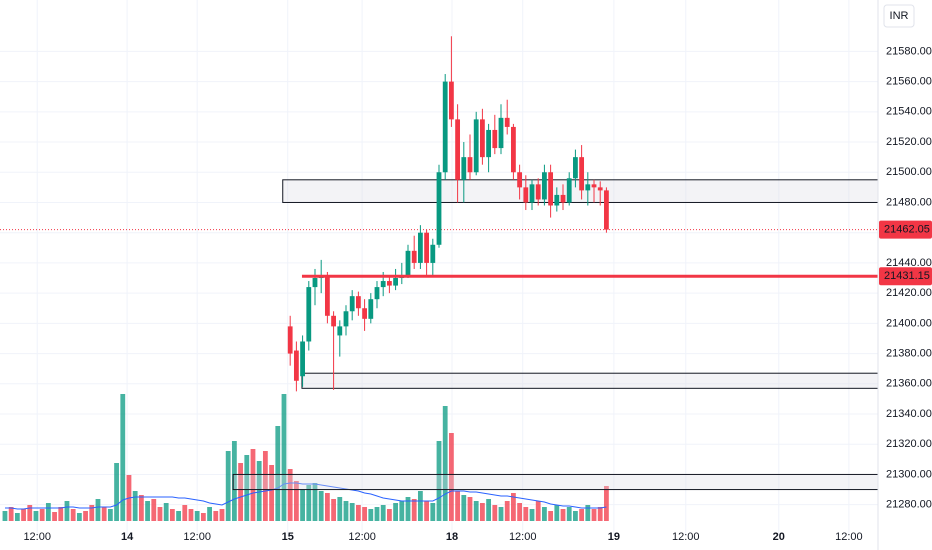 The width and height of the screenshot is (932, 550). What do you see at coordinates (907, 230) in the screenshot?
I see `last-price-label: 21462.05` at bounding box center [907, 230].